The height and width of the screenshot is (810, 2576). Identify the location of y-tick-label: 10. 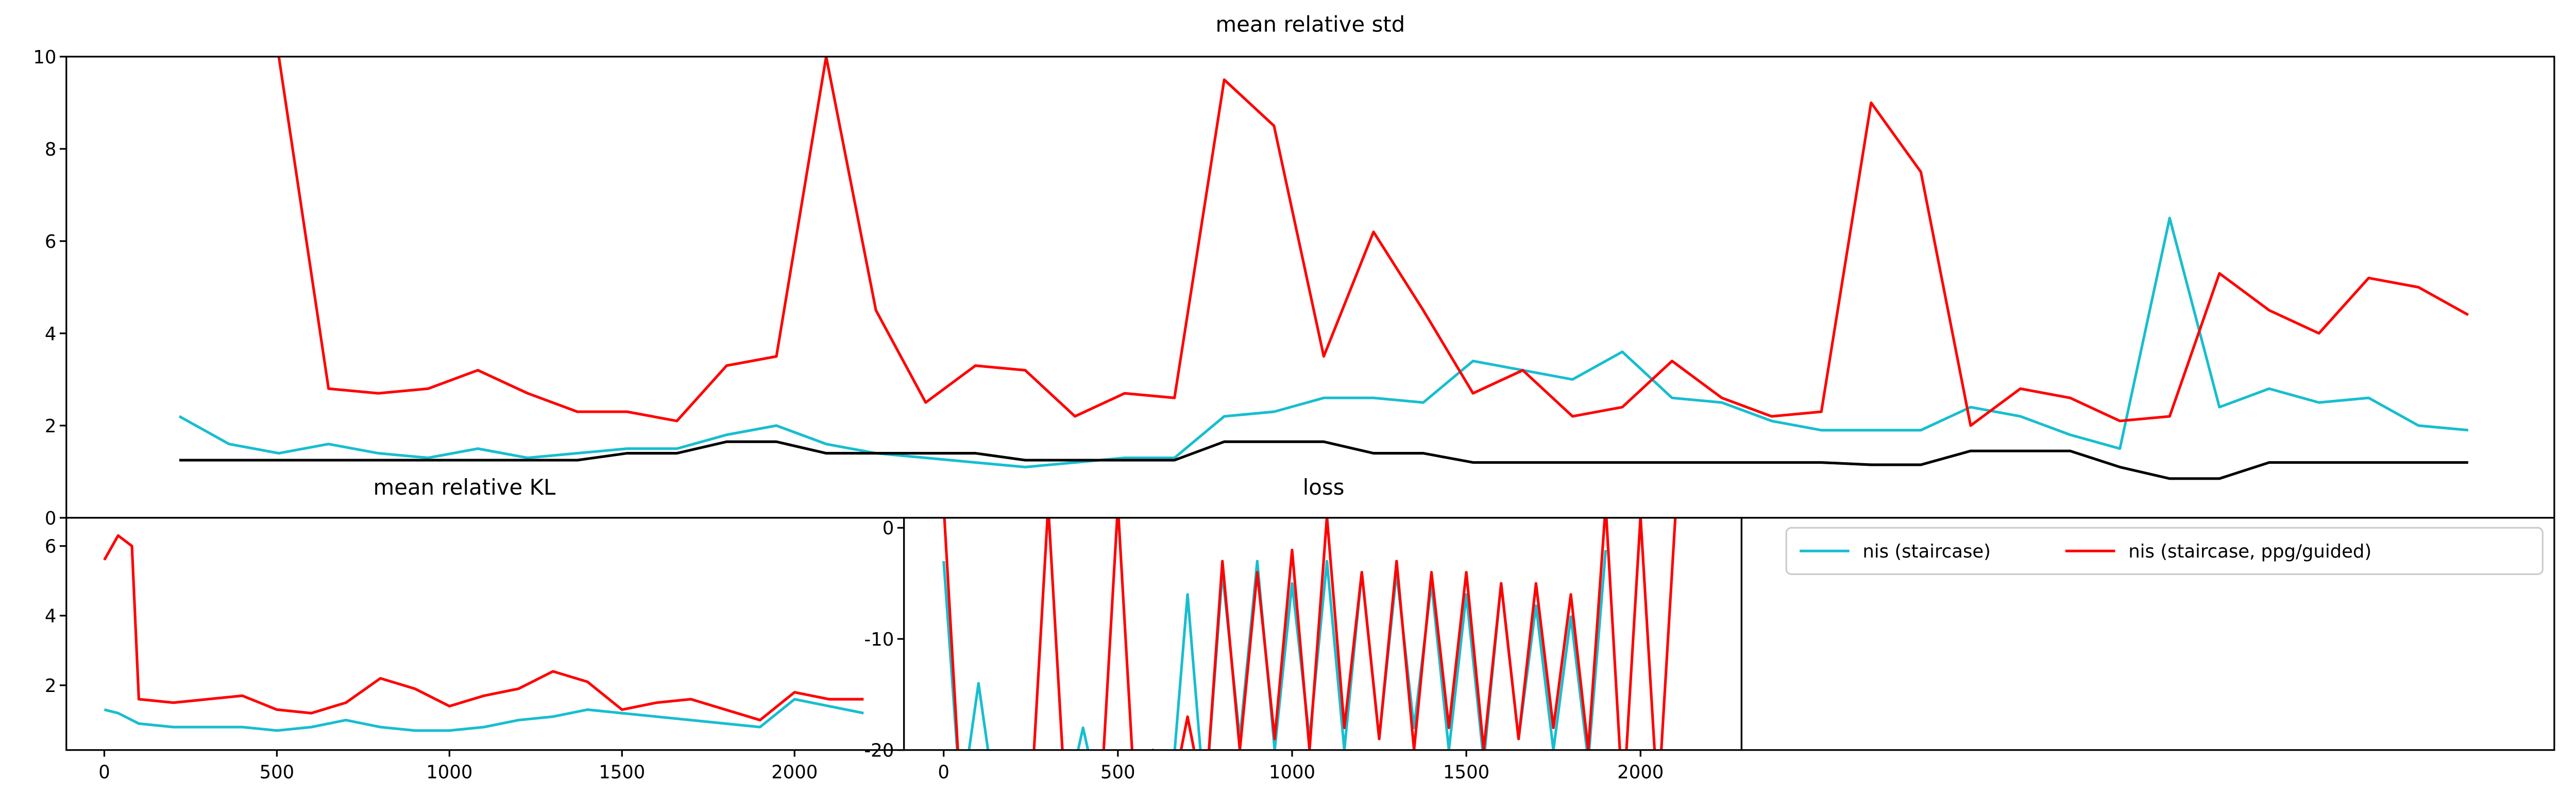
(44, 57).